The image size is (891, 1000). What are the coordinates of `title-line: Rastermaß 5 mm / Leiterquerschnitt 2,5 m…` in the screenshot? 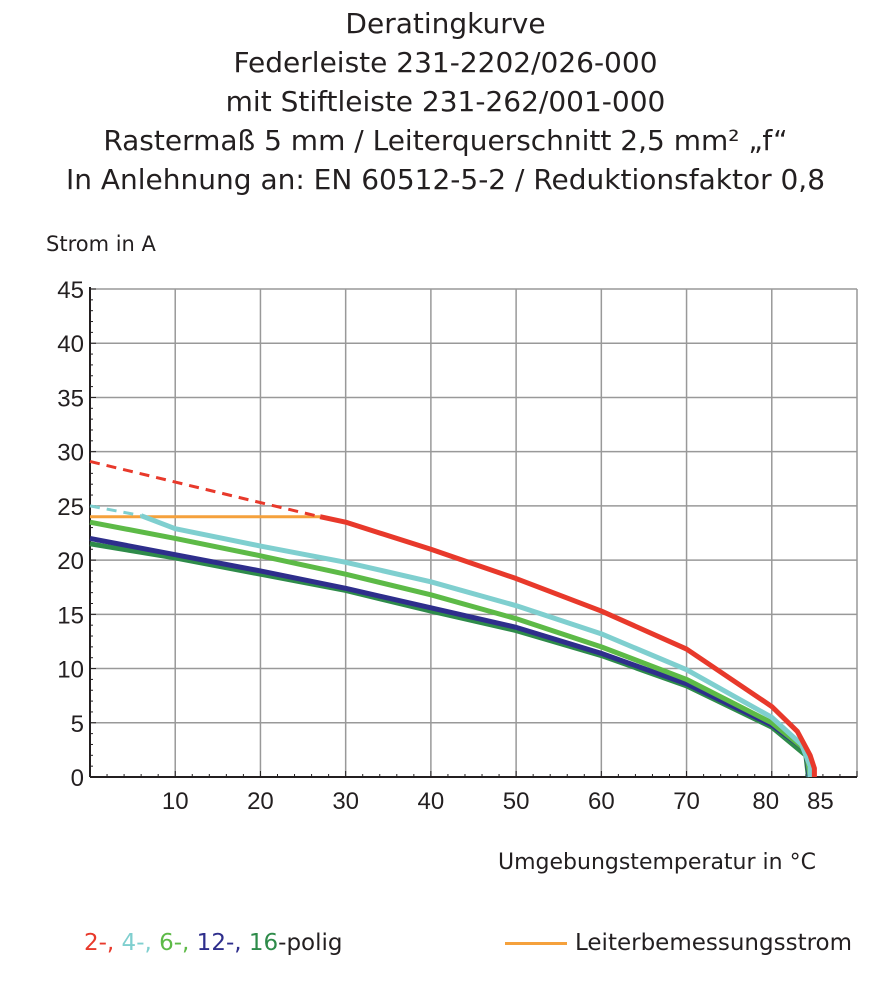 It's located at (445, 140).